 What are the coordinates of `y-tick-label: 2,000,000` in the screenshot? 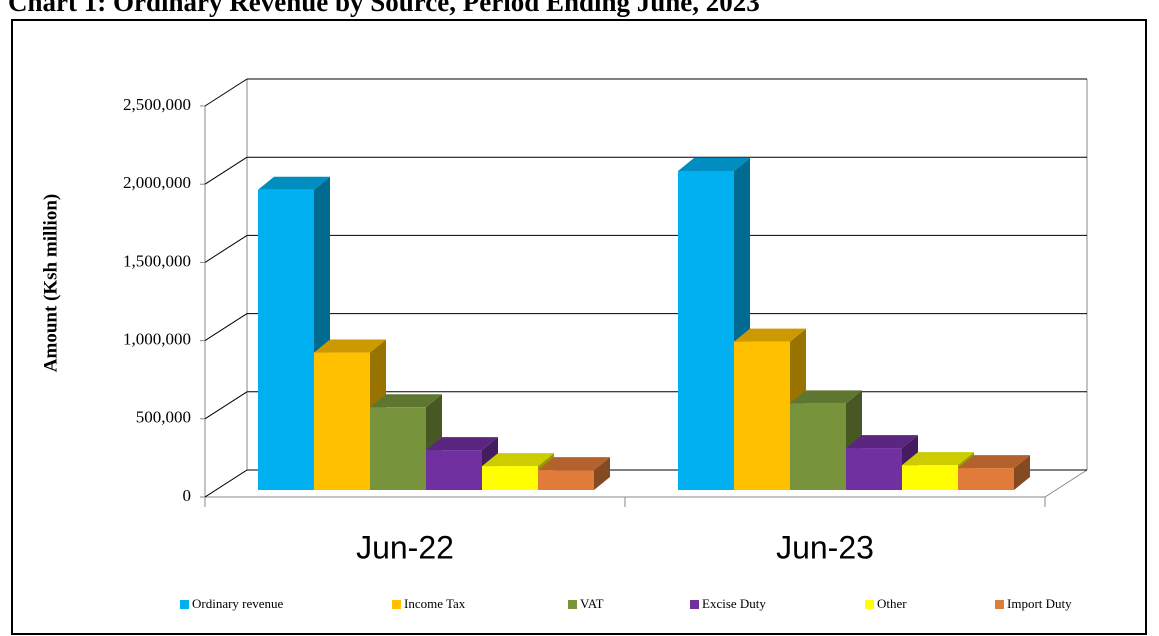 It's located at (157, 182).